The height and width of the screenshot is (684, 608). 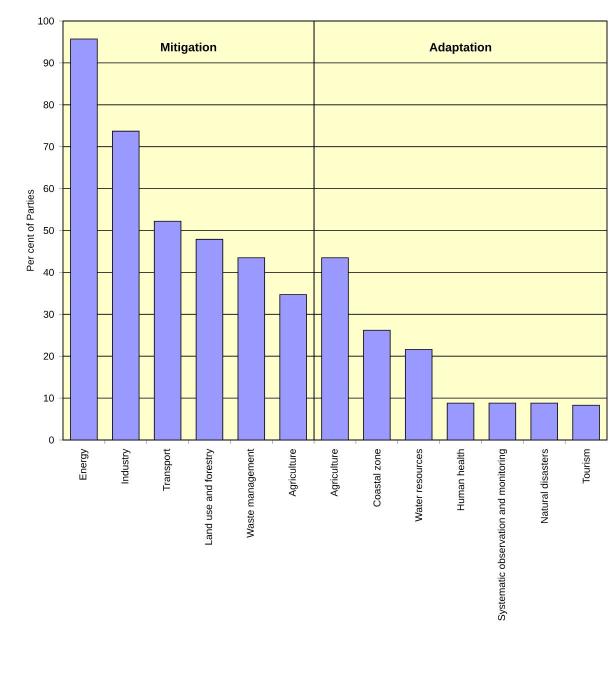 What do you see at coordinates (49, 62) in the screenshot?
I see `y-tick-label: 90` at bounding box center [49, 62].